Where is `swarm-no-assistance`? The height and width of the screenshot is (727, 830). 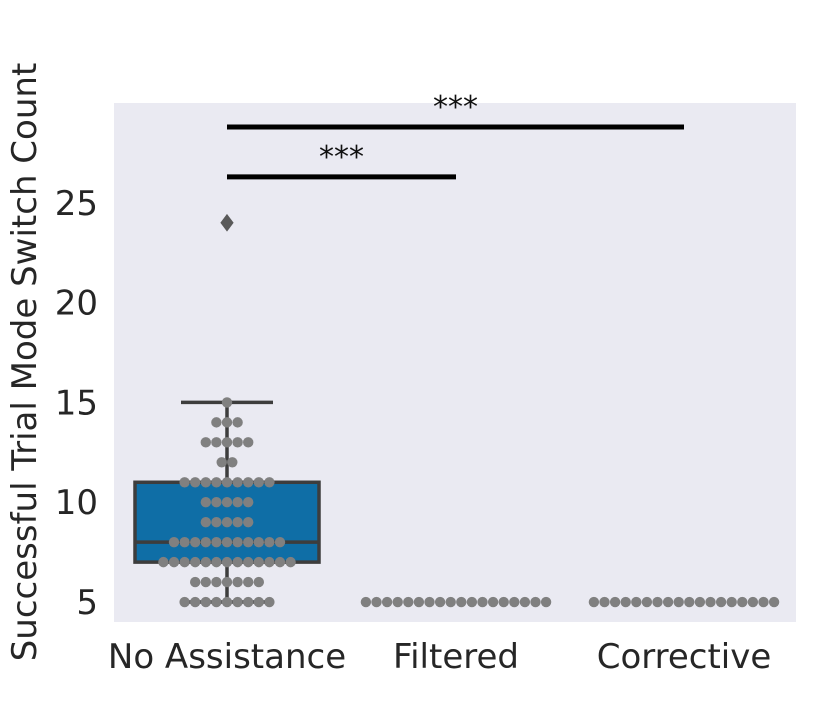
swarm-no-assistance is located at coordinates (227, 502).